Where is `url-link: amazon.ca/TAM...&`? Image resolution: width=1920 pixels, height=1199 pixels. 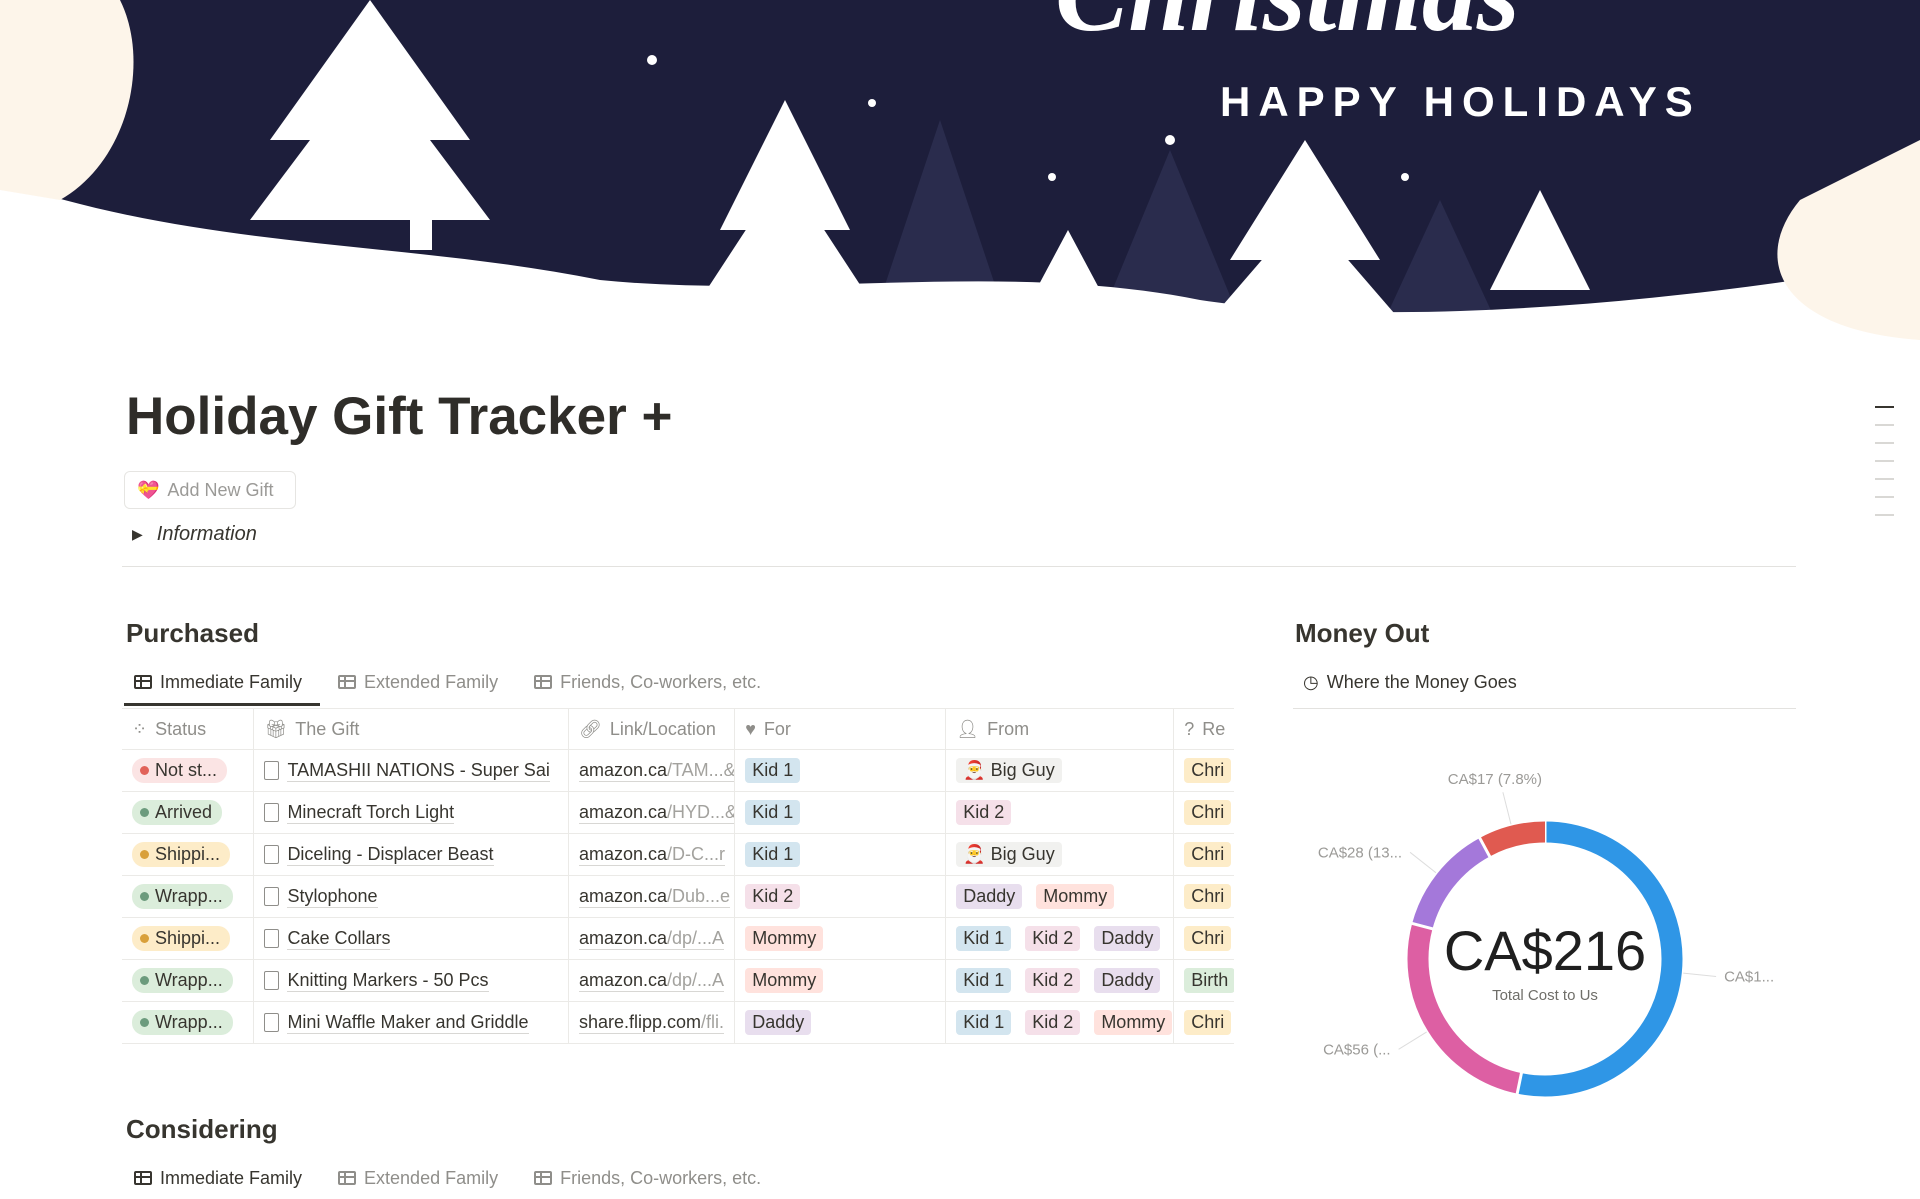 url-link: amazon.ca/TAM...& is located at coordinates (656, 771).